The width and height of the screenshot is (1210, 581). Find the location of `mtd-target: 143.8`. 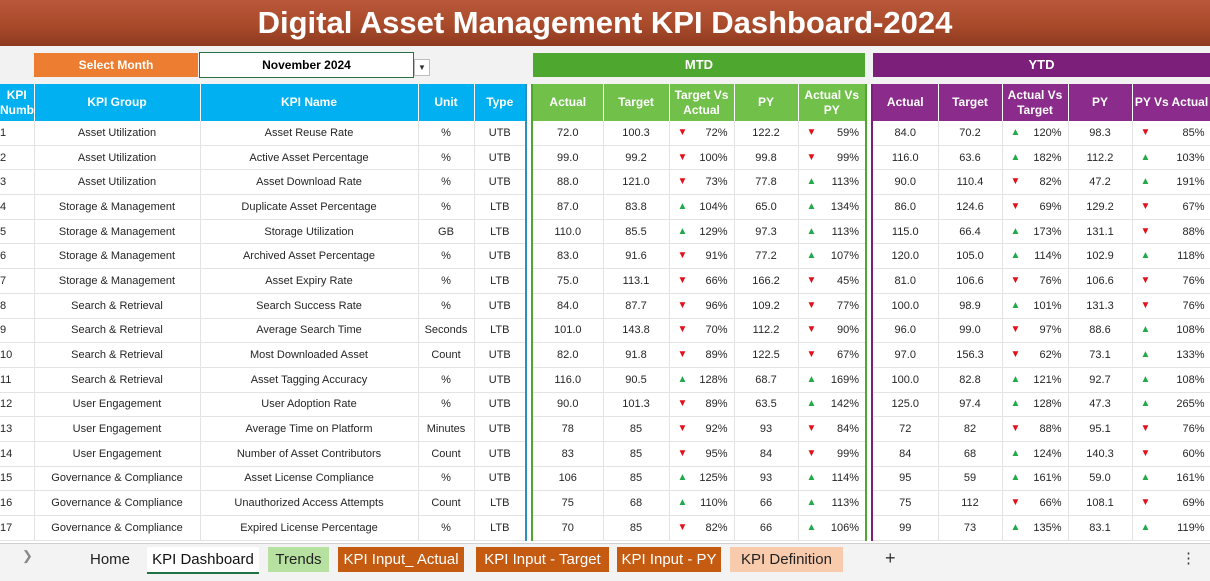

mtd-target: 143.8 is located at coordinates (636, 331).